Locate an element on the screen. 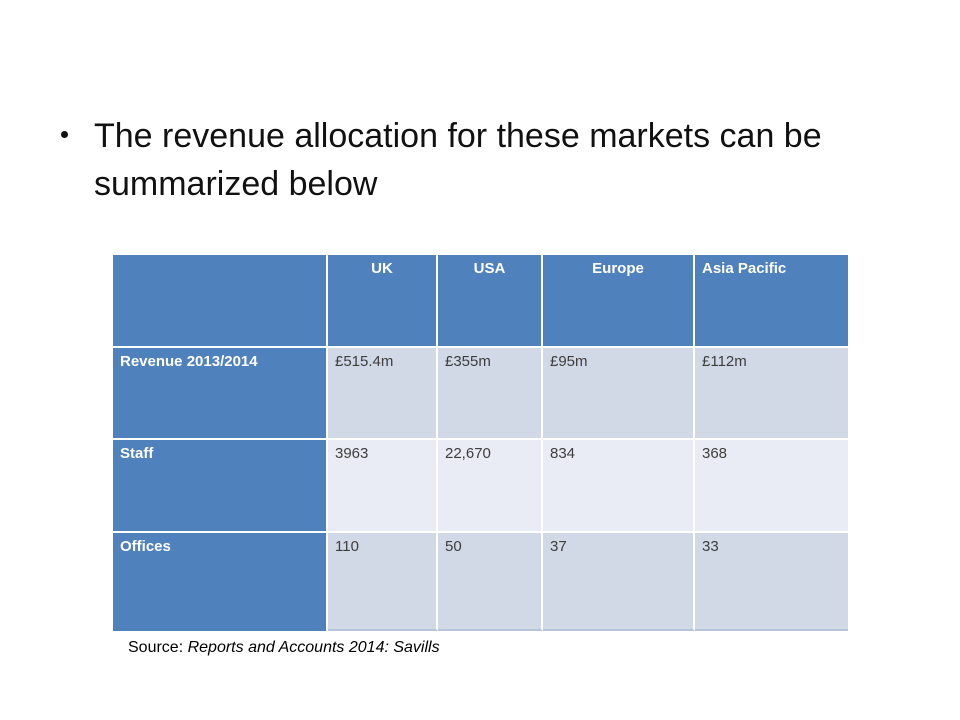 The height and width of the screenshot is (720, 960). source-label: Source: is located at coordinates (158, 647).